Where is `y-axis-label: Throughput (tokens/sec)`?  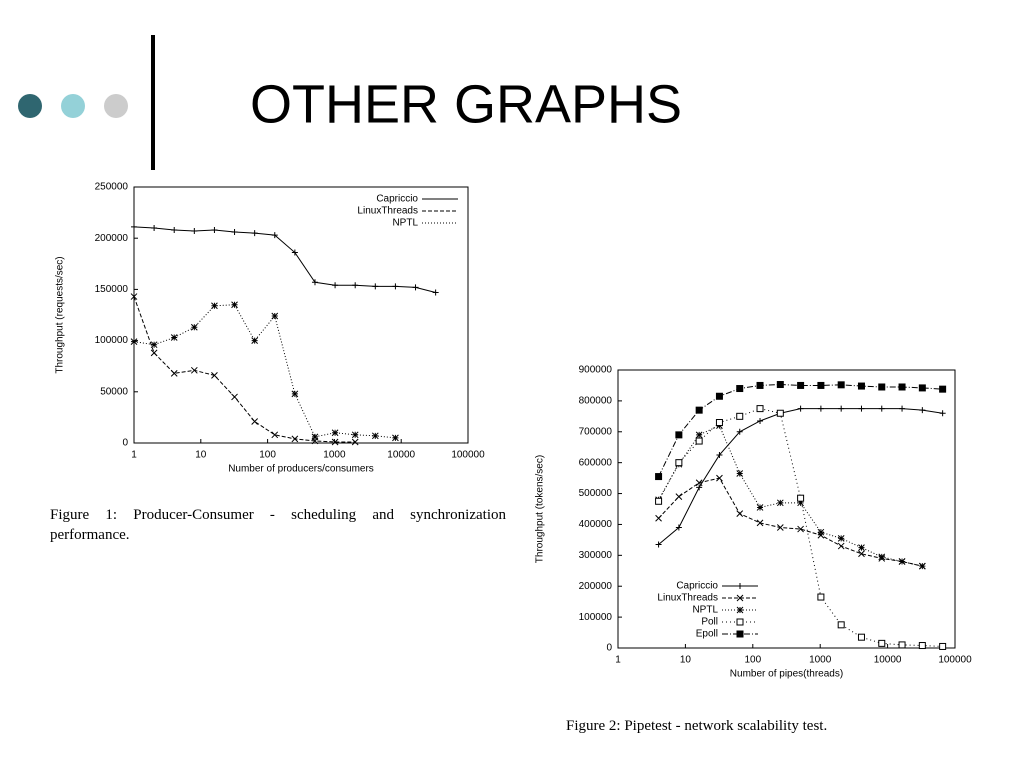
y-axis-label: Throughput (tokens/sec) is located at coordinates (540, 509).